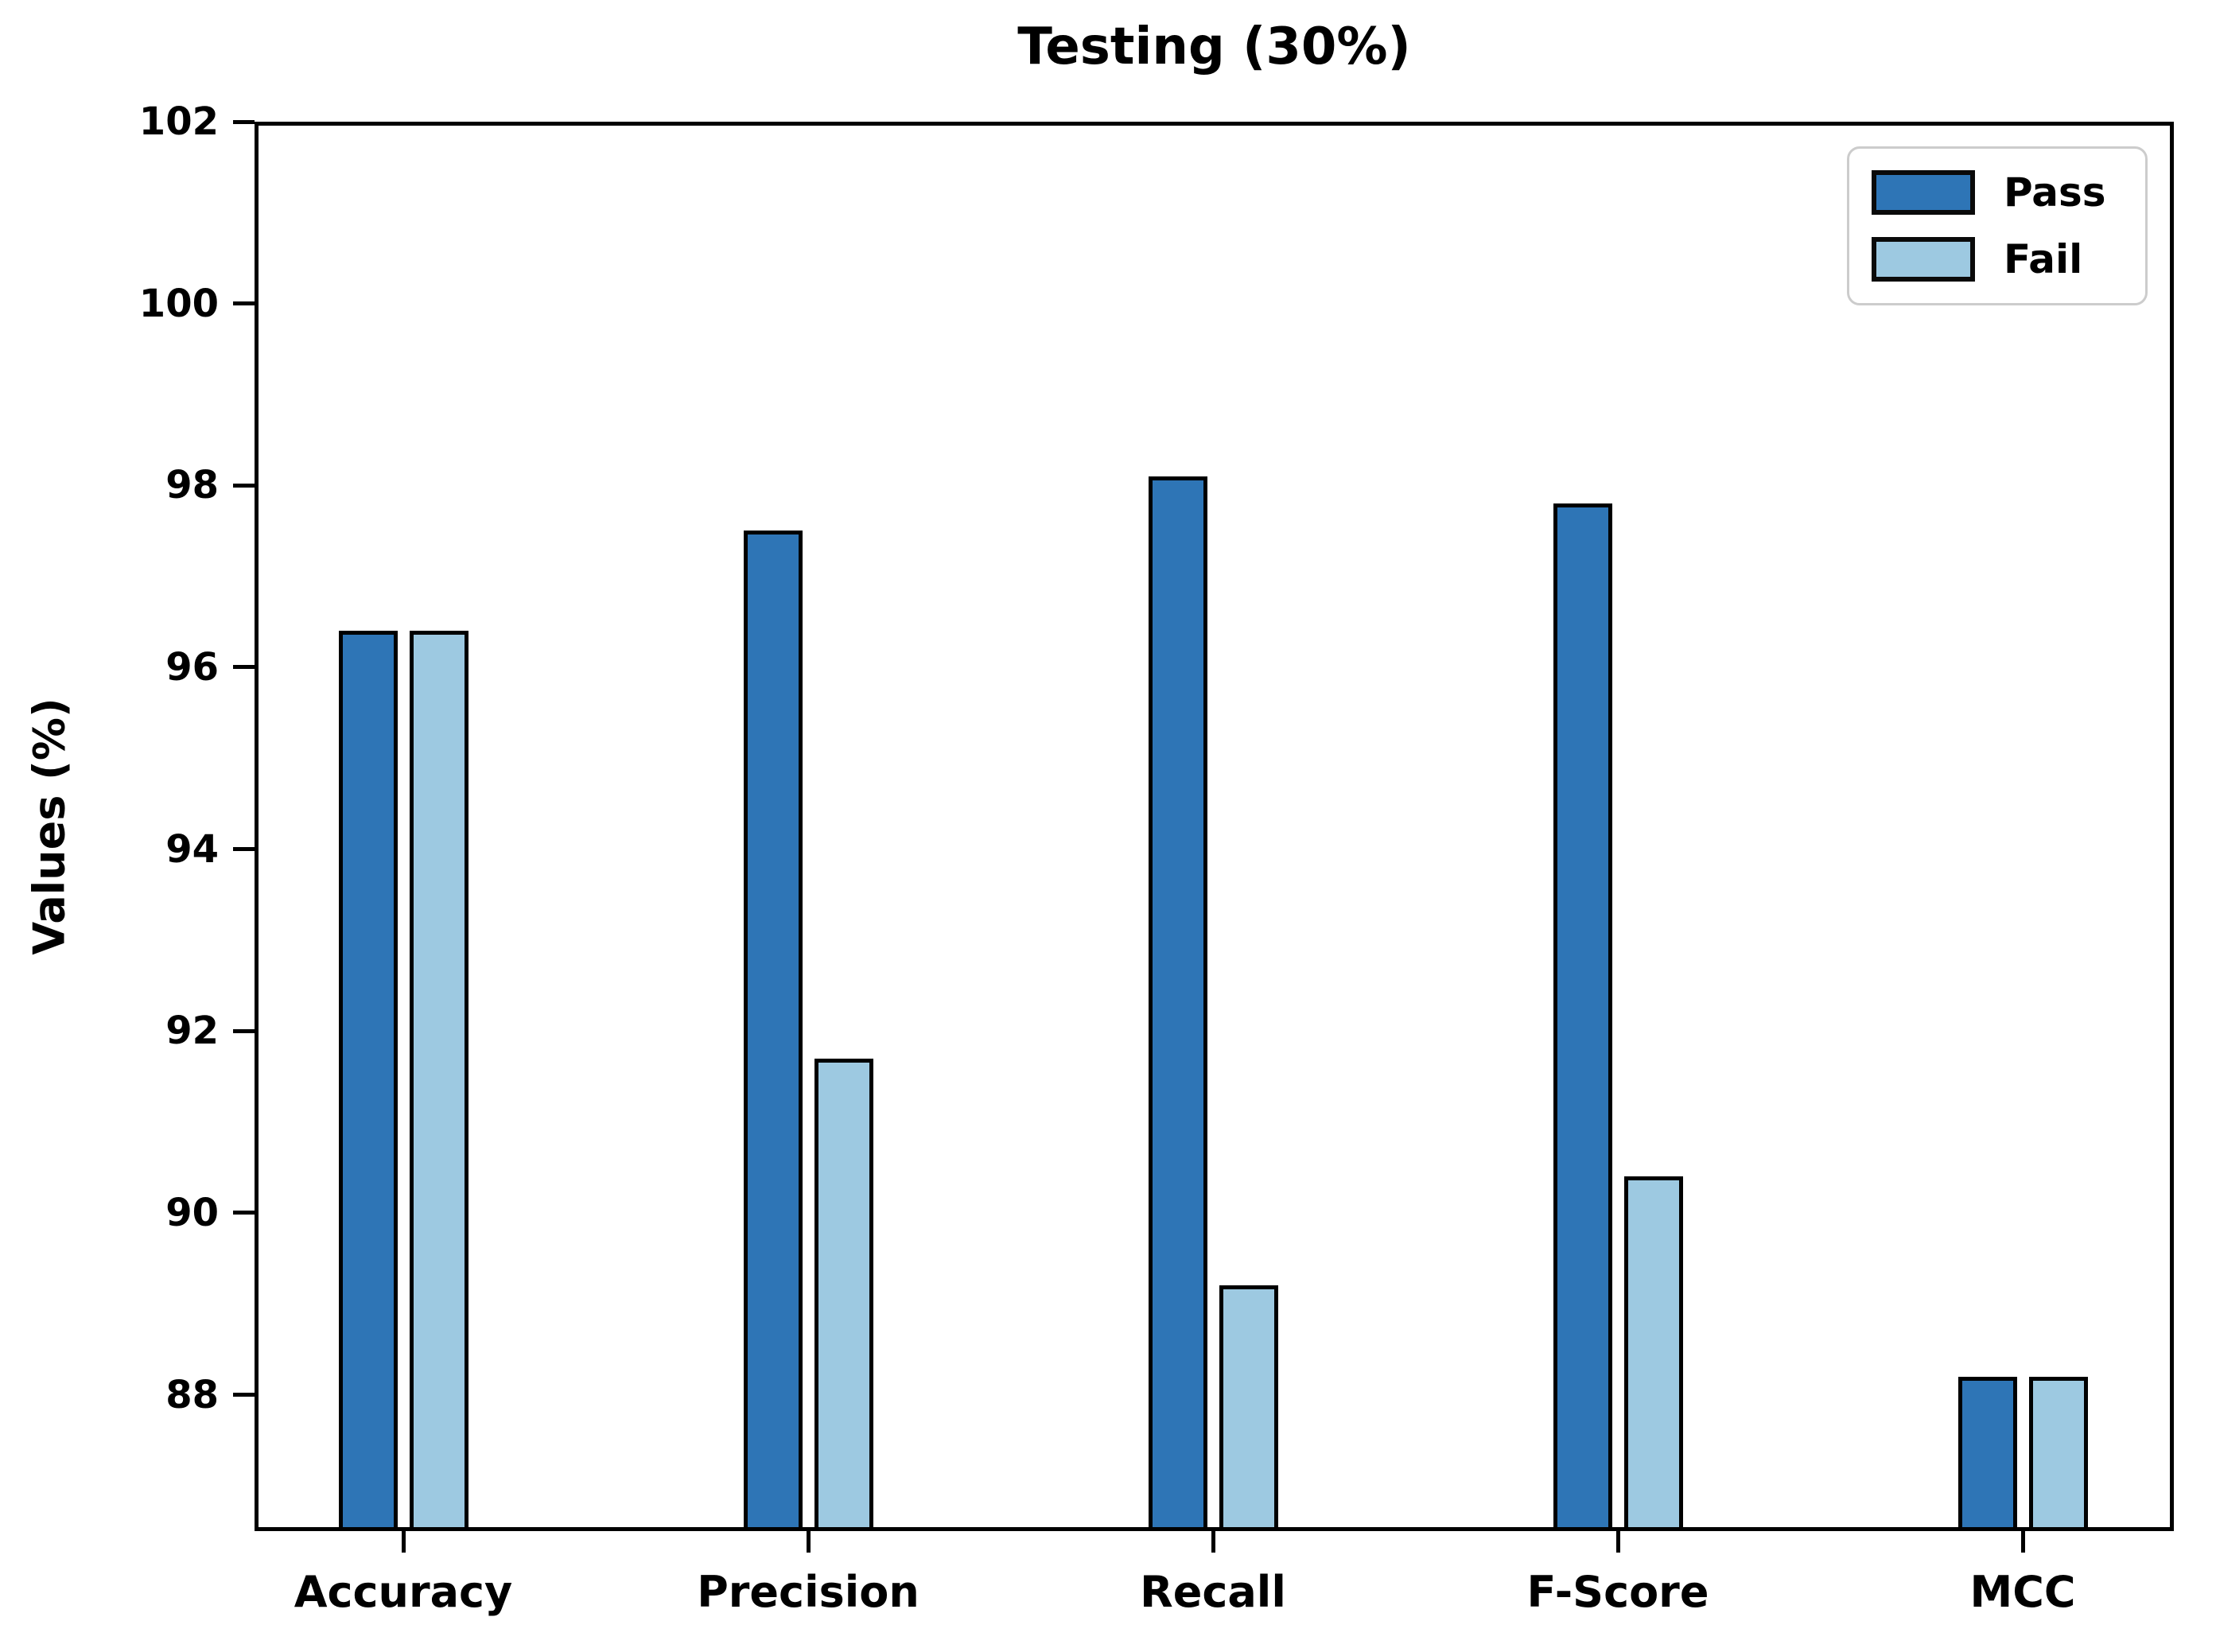 The width and height of the screenshot is (2216, 1652). Describe the element at coordinates (403, 1592) in the screenshot. I see `x-tick-label: Accuracy` at that location.